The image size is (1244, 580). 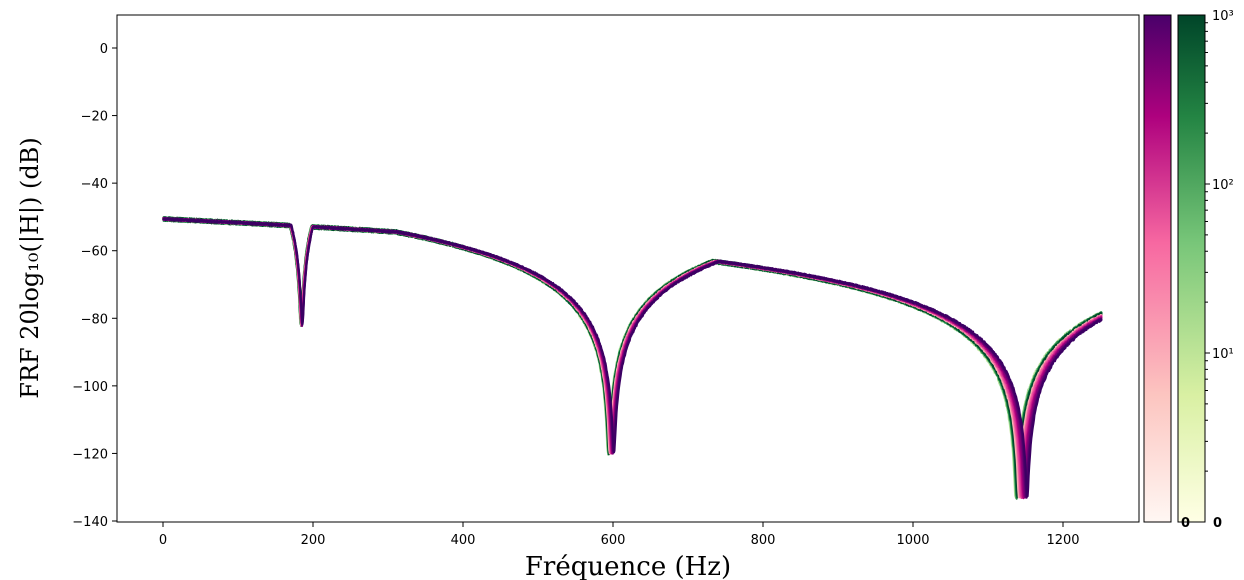 I want to click on colorbar-ylgn-zero-label: 0, so click(x=1217, y=523).